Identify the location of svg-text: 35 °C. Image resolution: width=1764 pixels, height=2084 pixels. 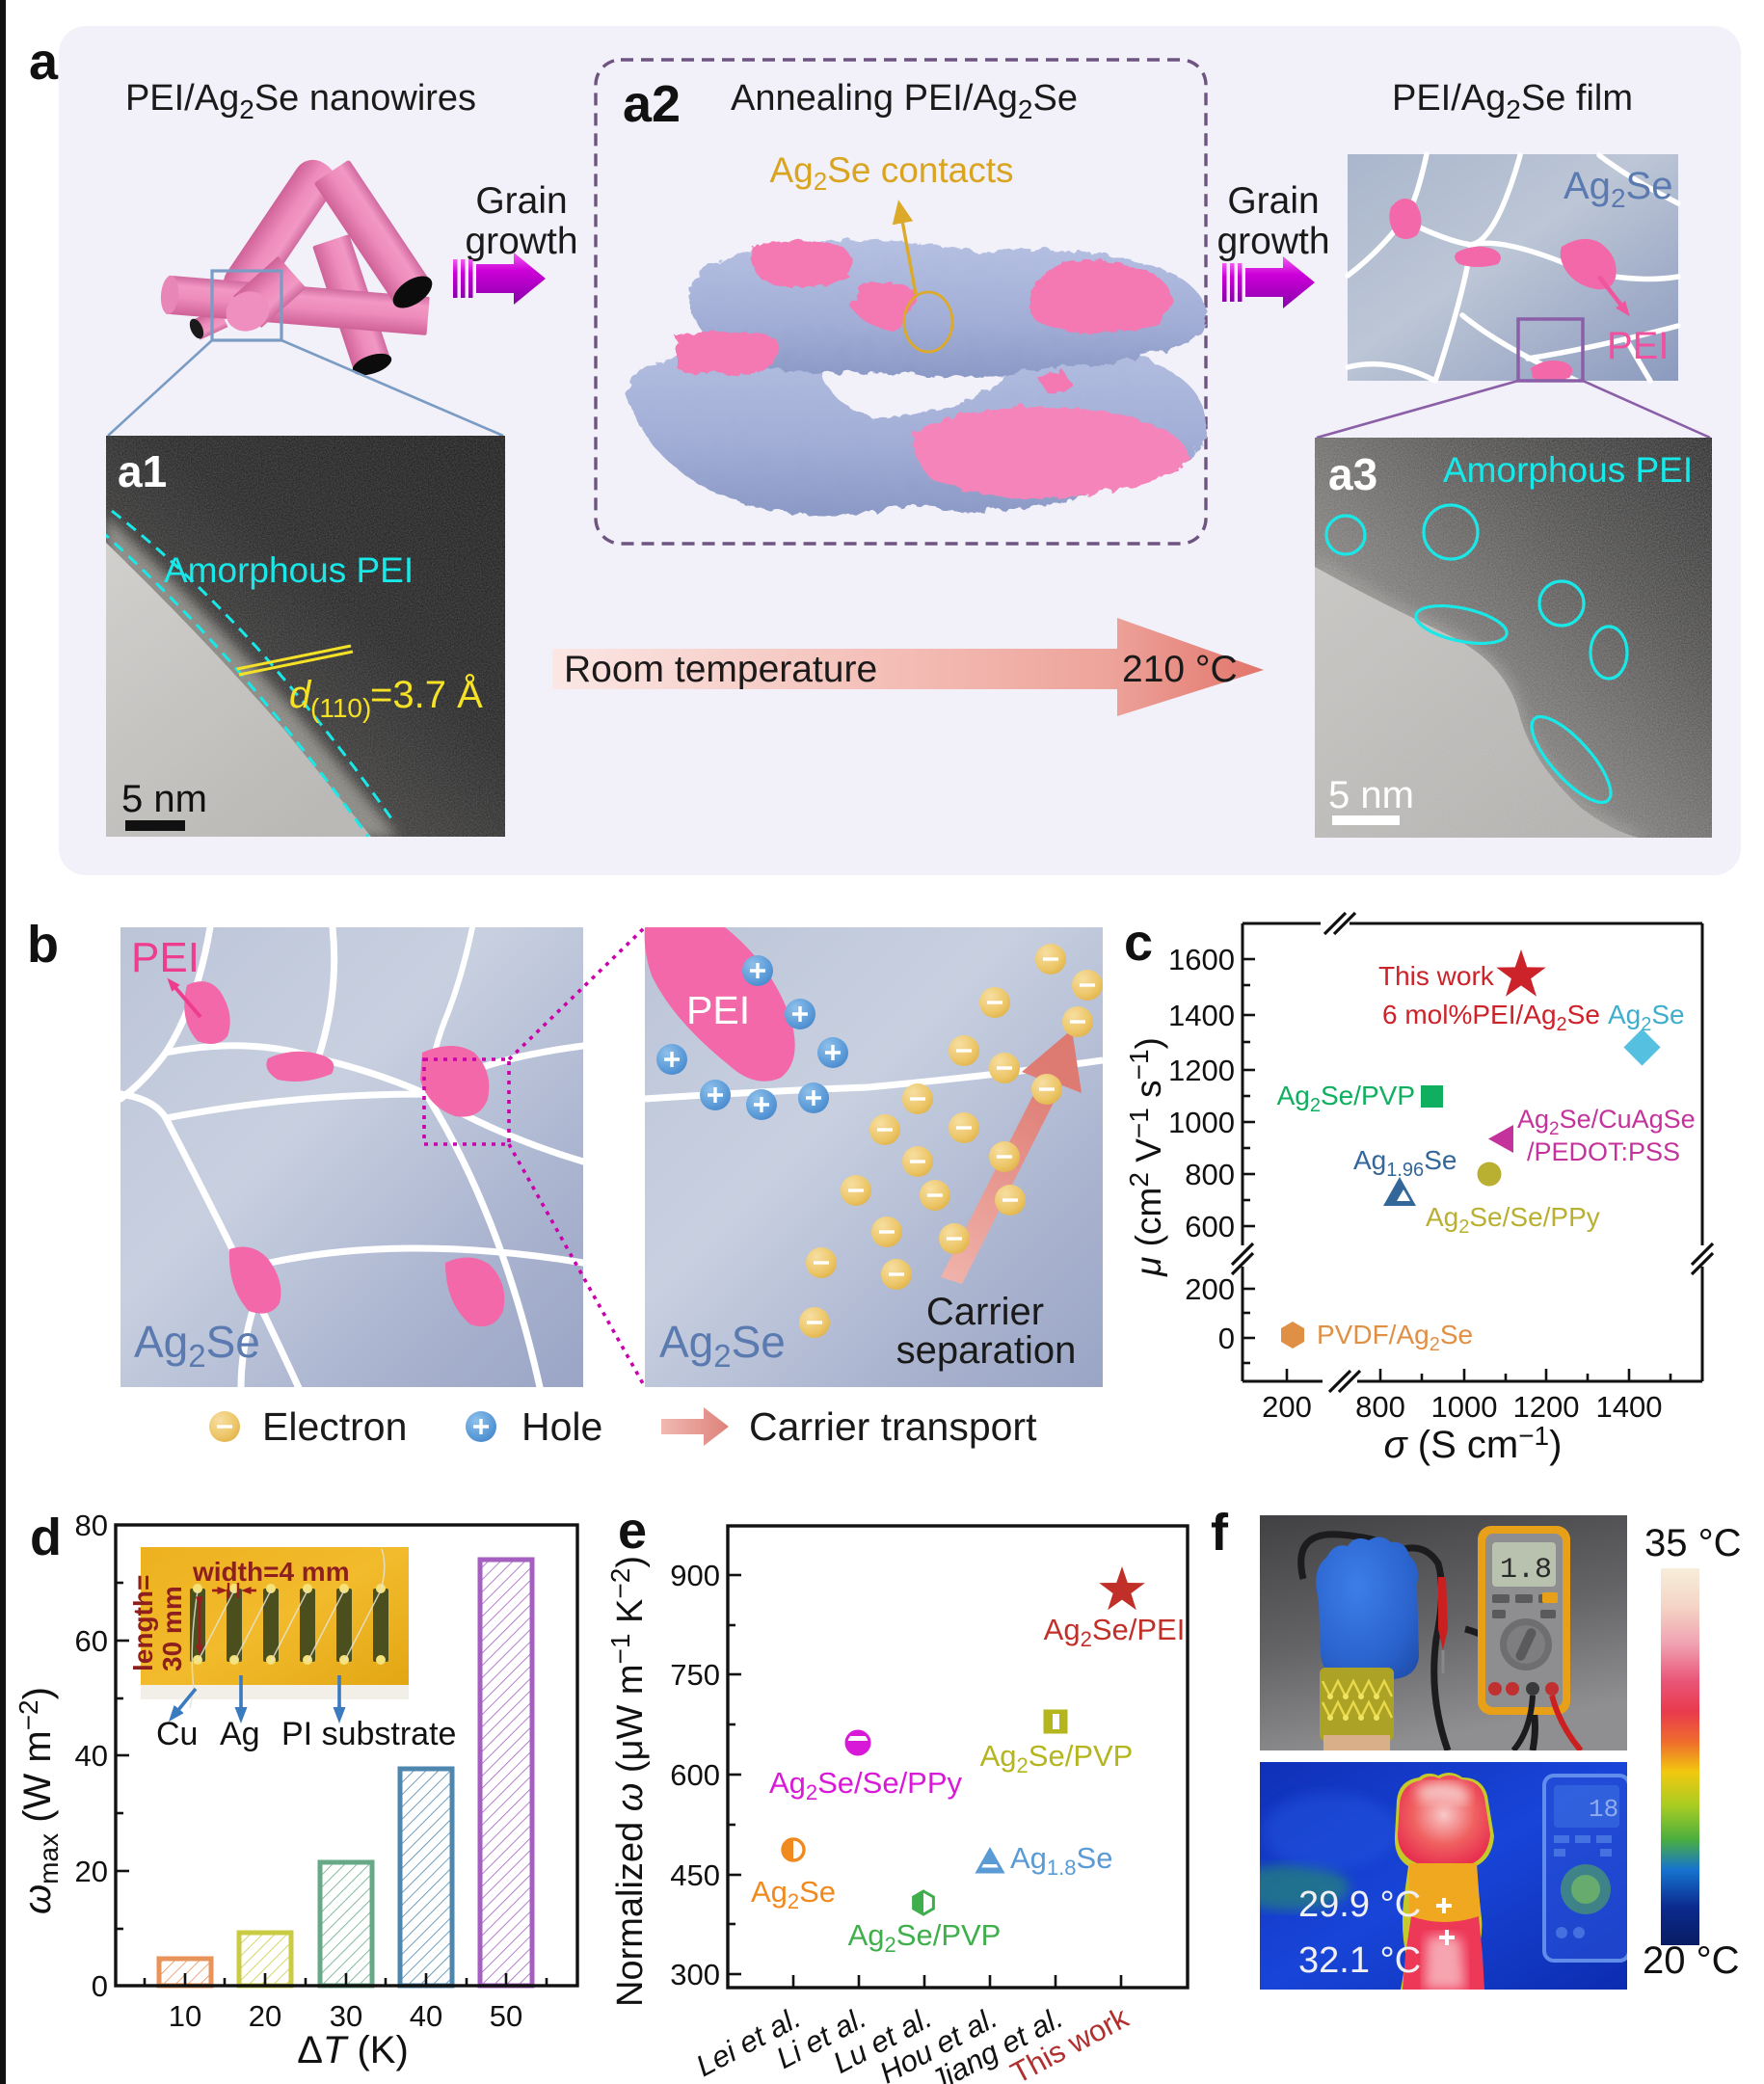
(1693, 1543).